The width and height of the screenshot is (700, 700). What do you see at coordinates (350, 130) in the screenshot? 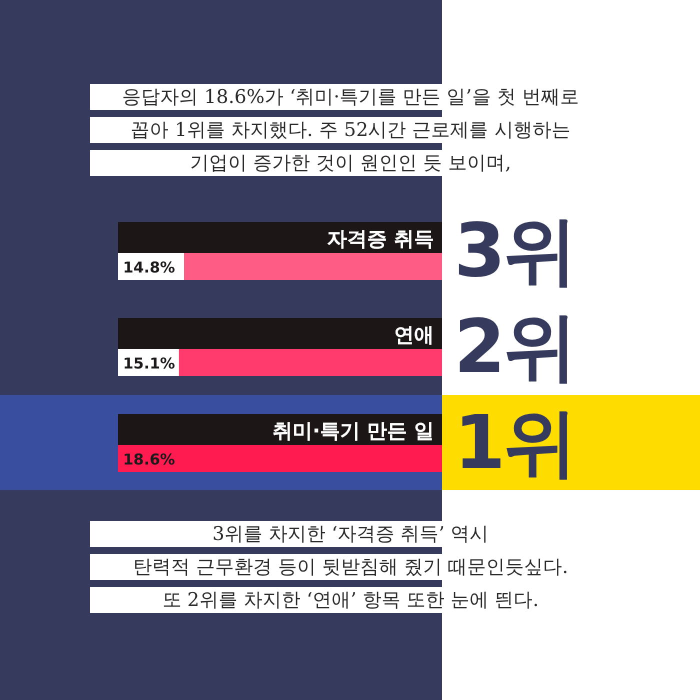
I see `chart-title: 응답자의 18.6%가 ‘취미·특기를 만든 일’을 첫 번째로 꼽아 1위를 차지했다. 주 52시간 근로제를 시행하는 기업이 증가한 것이 원인인 듯 보이며,` at bounding box center [350, 130].